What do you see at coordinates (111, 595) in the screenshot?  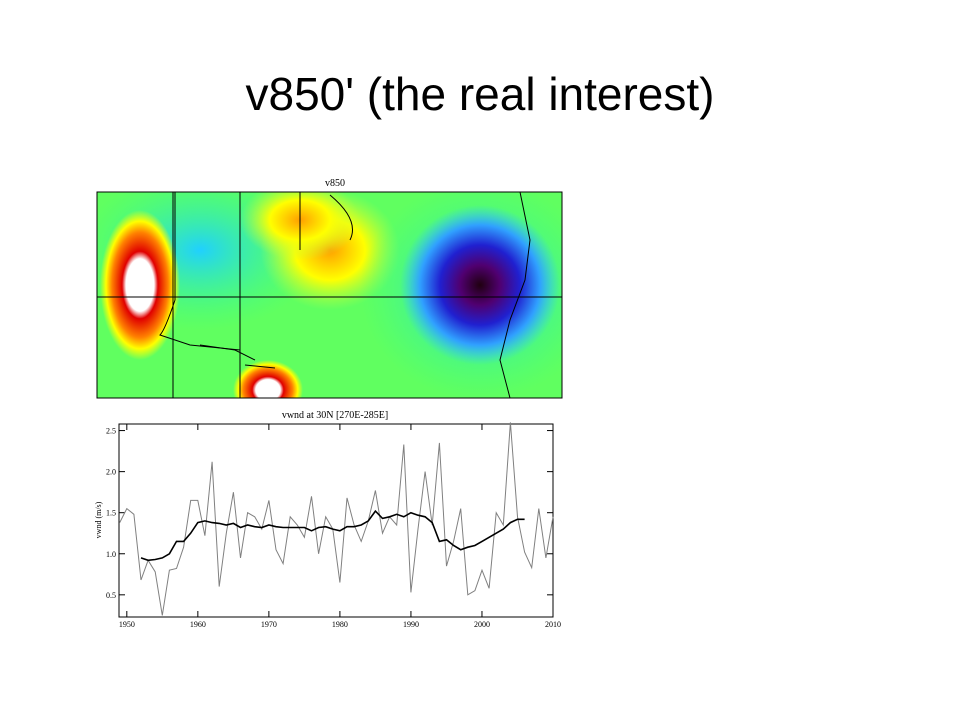 I see `y-tick-label: 0.5` at bounding box center [111, 595].